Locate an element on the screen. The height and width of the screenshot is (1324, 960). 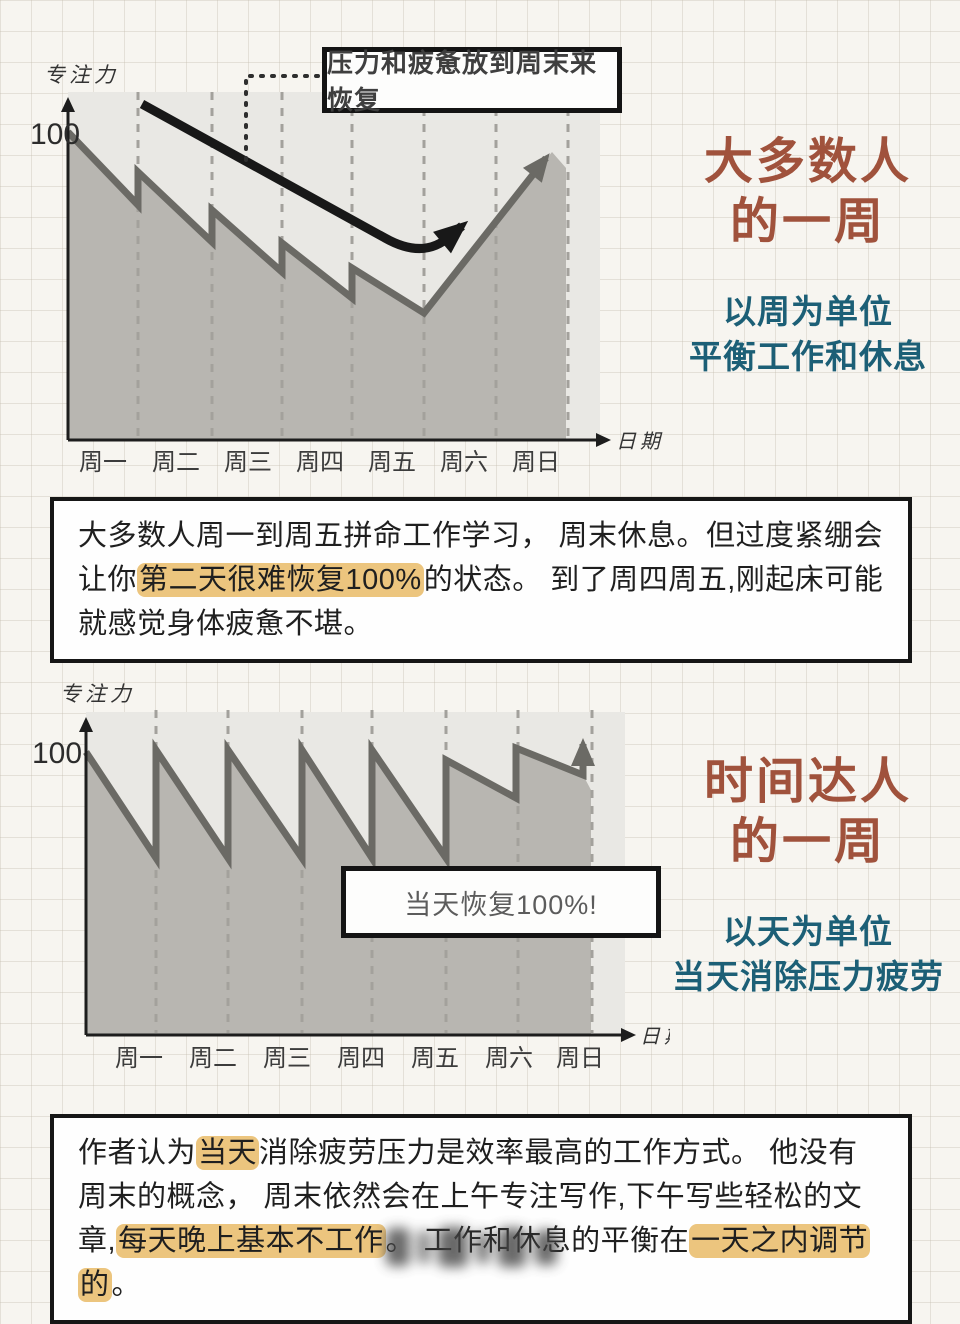
panel-title-time-master: 时间达人 的一周 is located at coordinates (808, 813).